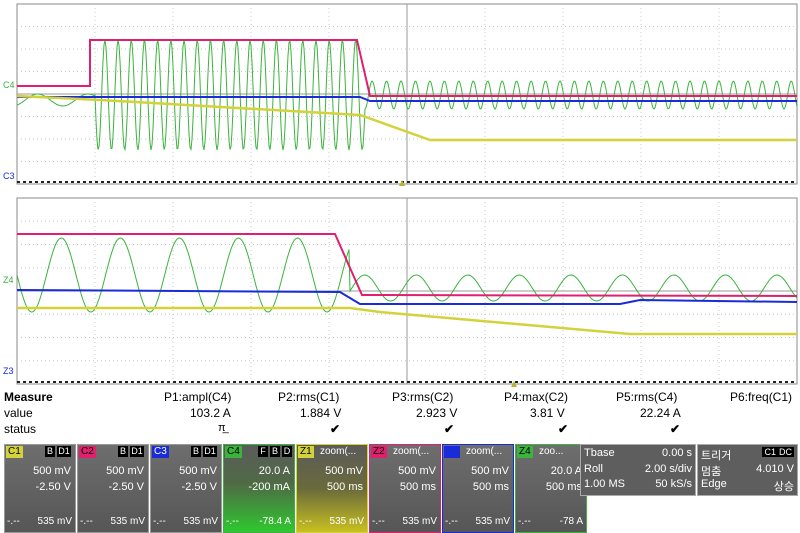  I want to click on param-value: 3.81 V, so click(547, 413).